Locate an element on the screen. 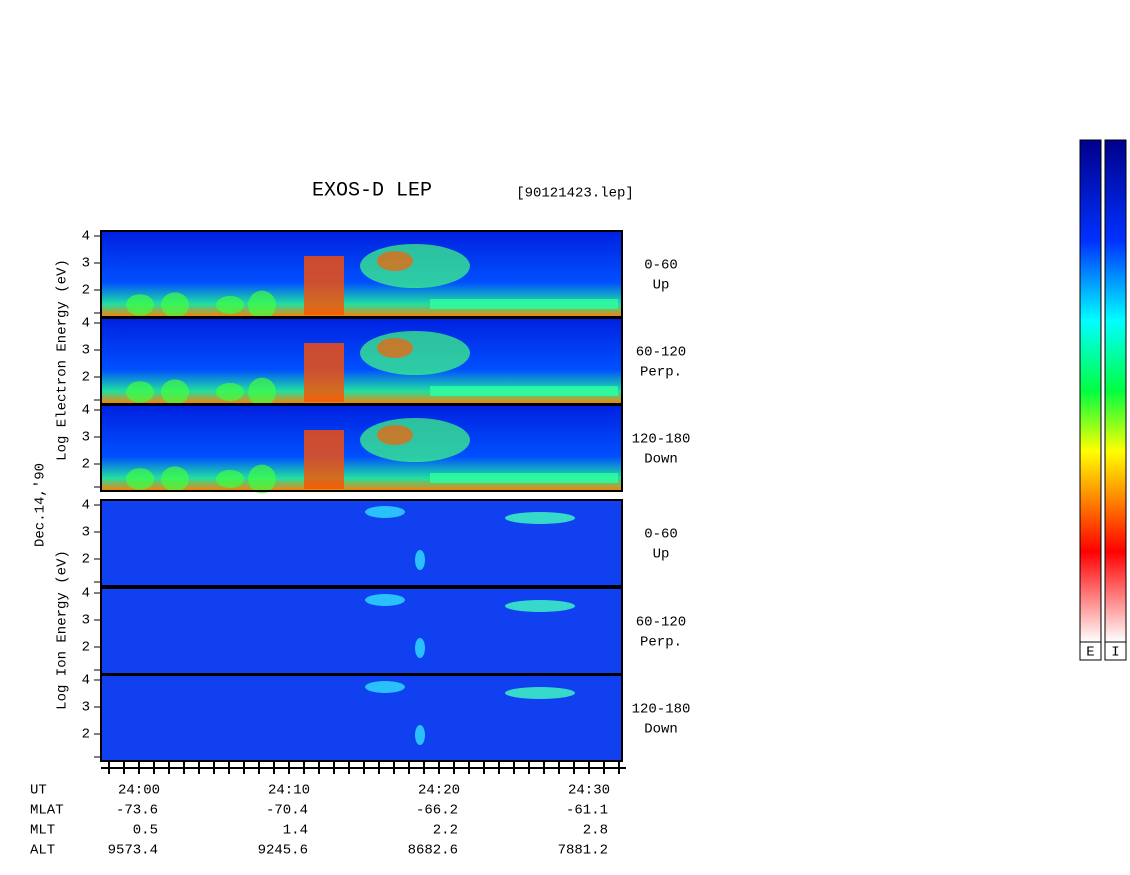  row-value: 24:20 is located at coordinates (439, 791).